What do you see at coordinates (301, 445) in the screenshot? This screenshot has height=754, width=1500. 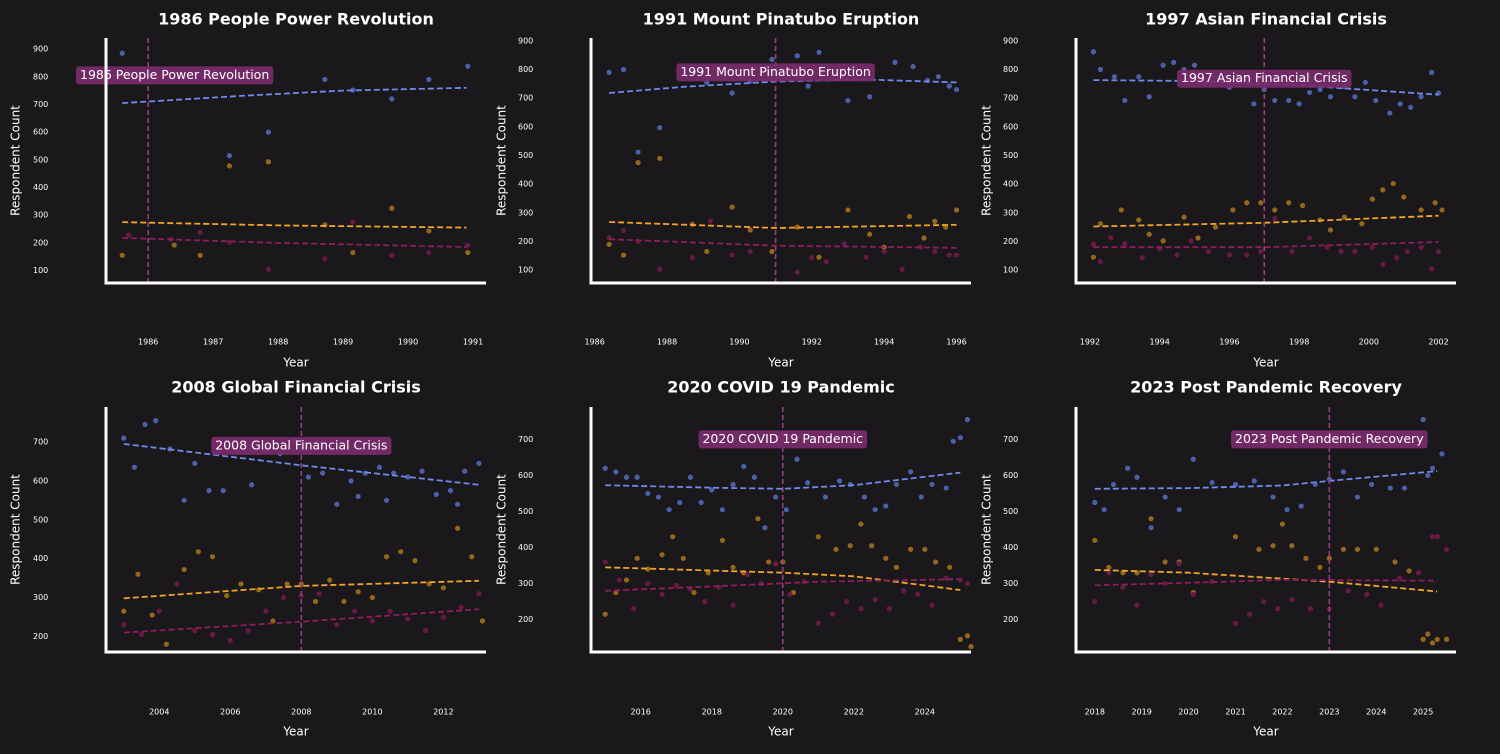 I see `event-label-box` at bounding box center [301, 445].